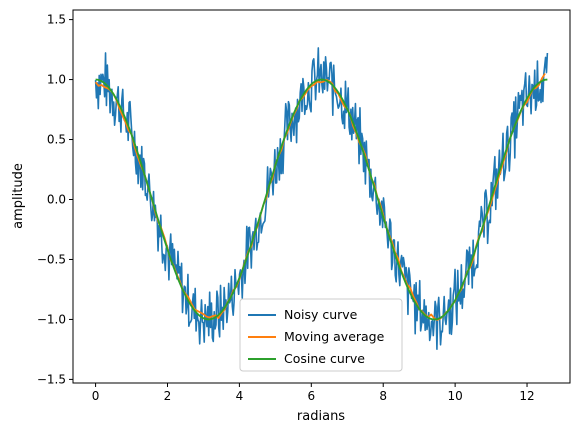 The image size is (578, 432). What do you see at coordinates (383, 396) in the screenshot?
I see `x-tick-label: 8` at bounding box center [383, 396].